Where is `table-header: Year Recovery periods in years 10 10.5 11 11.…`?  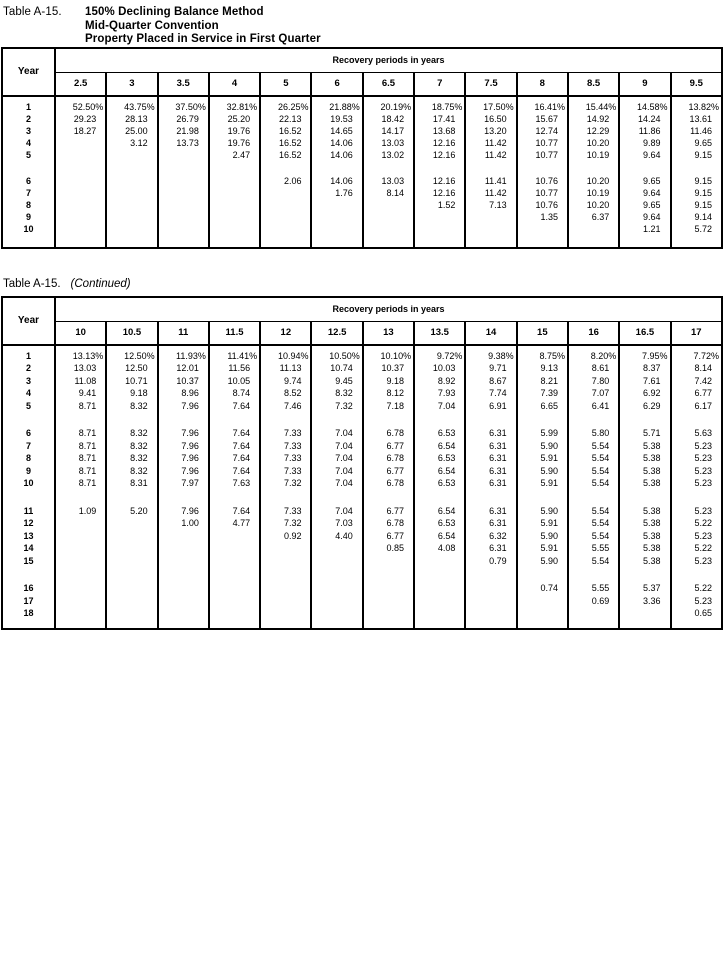 table-header: Year Recovery periods in years 10 10.5 11 11.… is located at coordinates (362, 321).